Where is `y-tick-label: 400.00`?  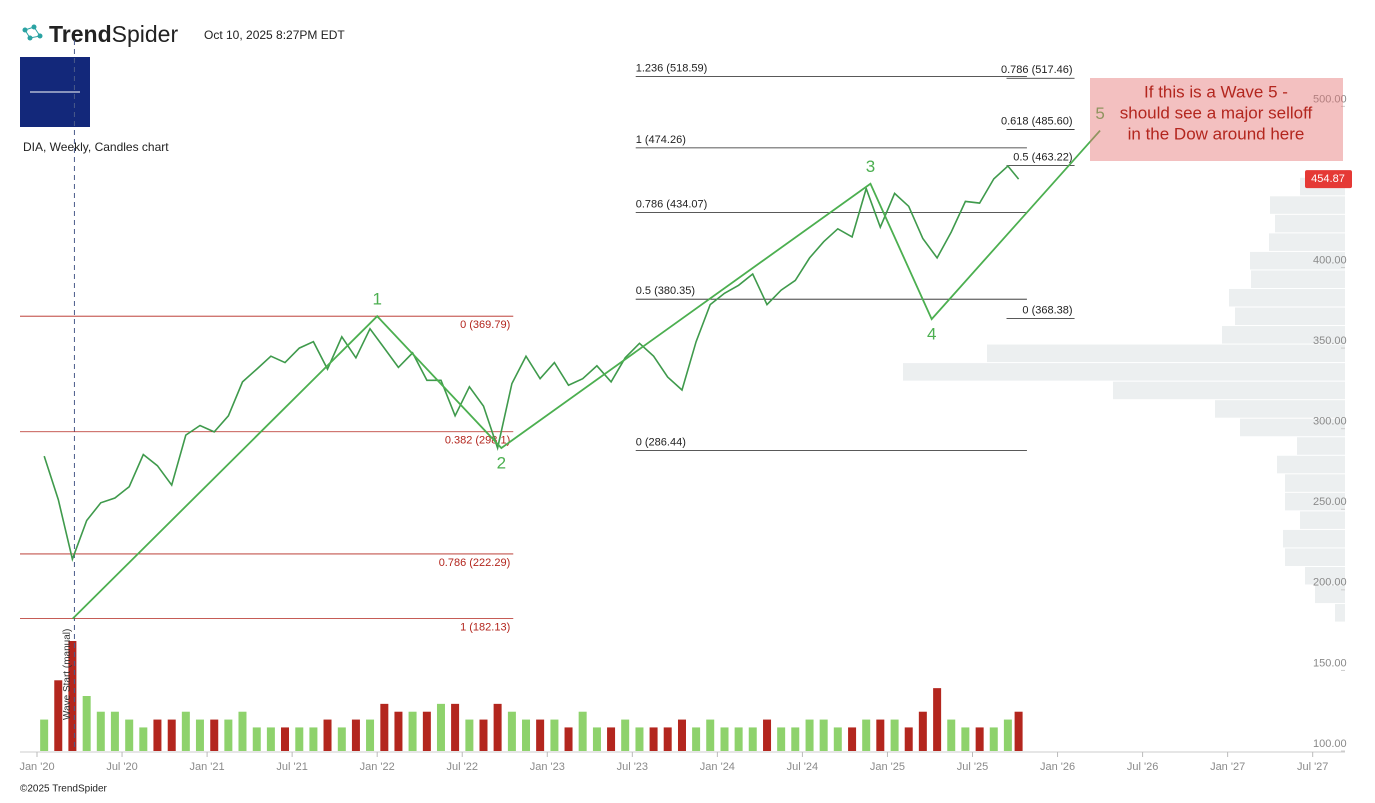
y-tick-label: 400.00 is located at coordinates (1330, 260).